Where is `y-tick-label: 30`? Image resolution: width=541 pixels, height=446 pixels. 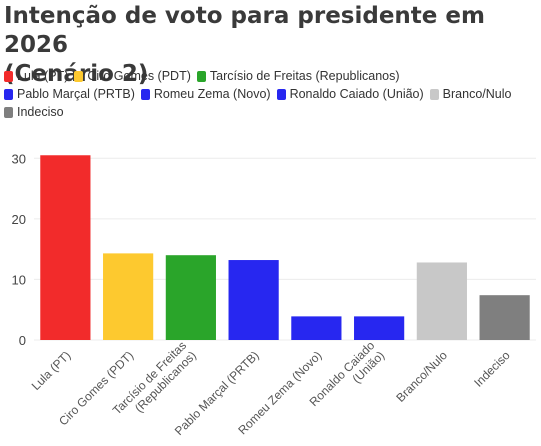
y-tick-label: 30 is located at coordinates (19, 158).